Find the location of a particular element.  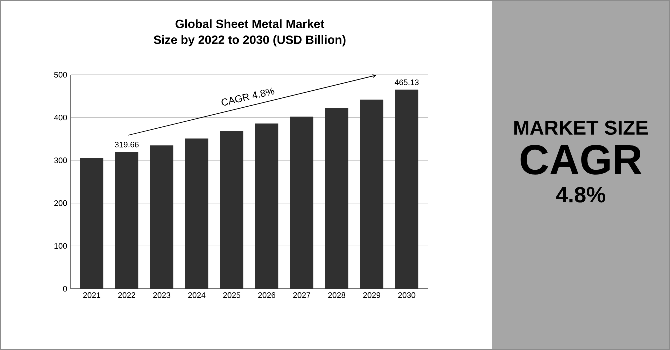

x-tick-label: 2029 is located at coordinates (372, 295).